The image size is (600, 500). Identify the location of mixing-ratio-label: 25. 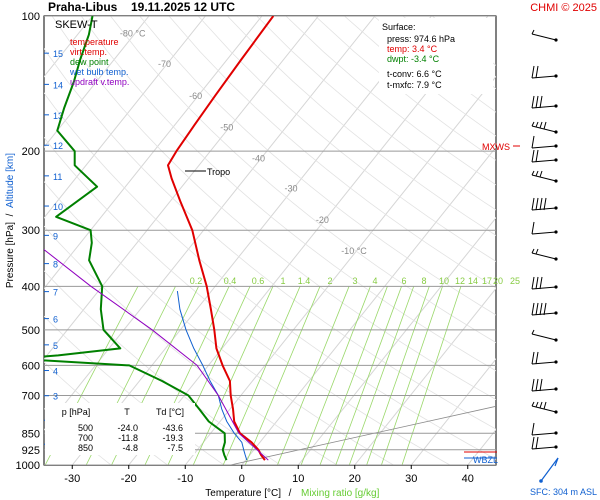
(515, 281).